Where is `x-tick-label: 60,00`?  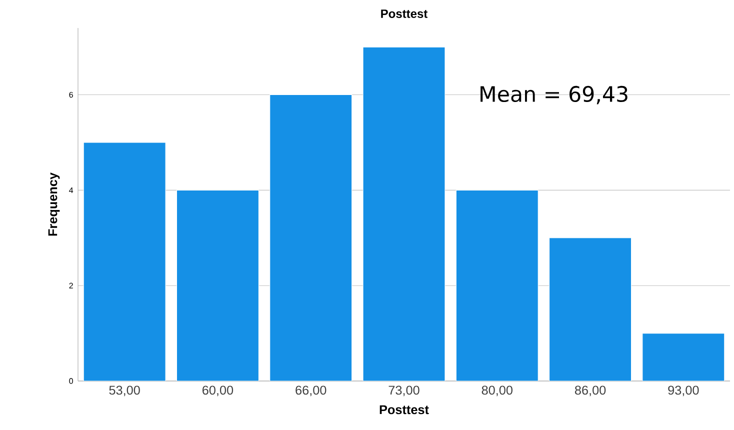 x-tick-label: 60,00 is located at coordinates (218, 391).